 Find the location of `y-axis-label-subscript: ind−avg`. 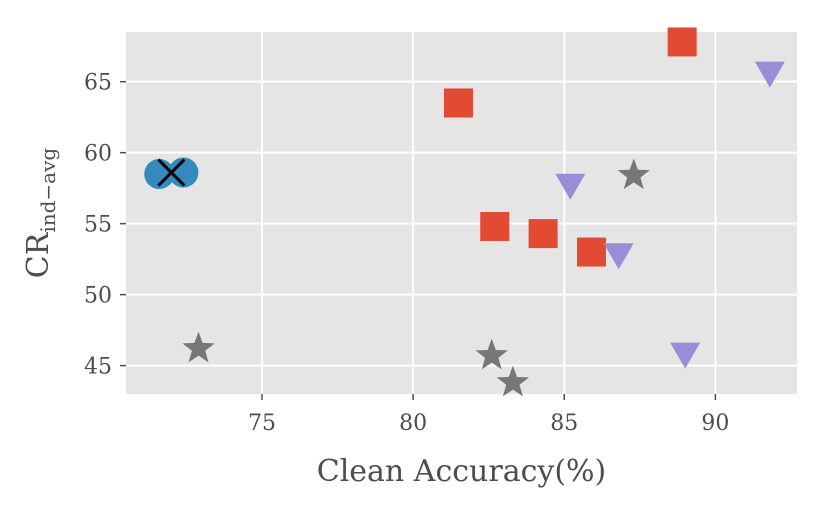

y-axis-label-subscript: ind−avg is located at coordinates (48, 190).